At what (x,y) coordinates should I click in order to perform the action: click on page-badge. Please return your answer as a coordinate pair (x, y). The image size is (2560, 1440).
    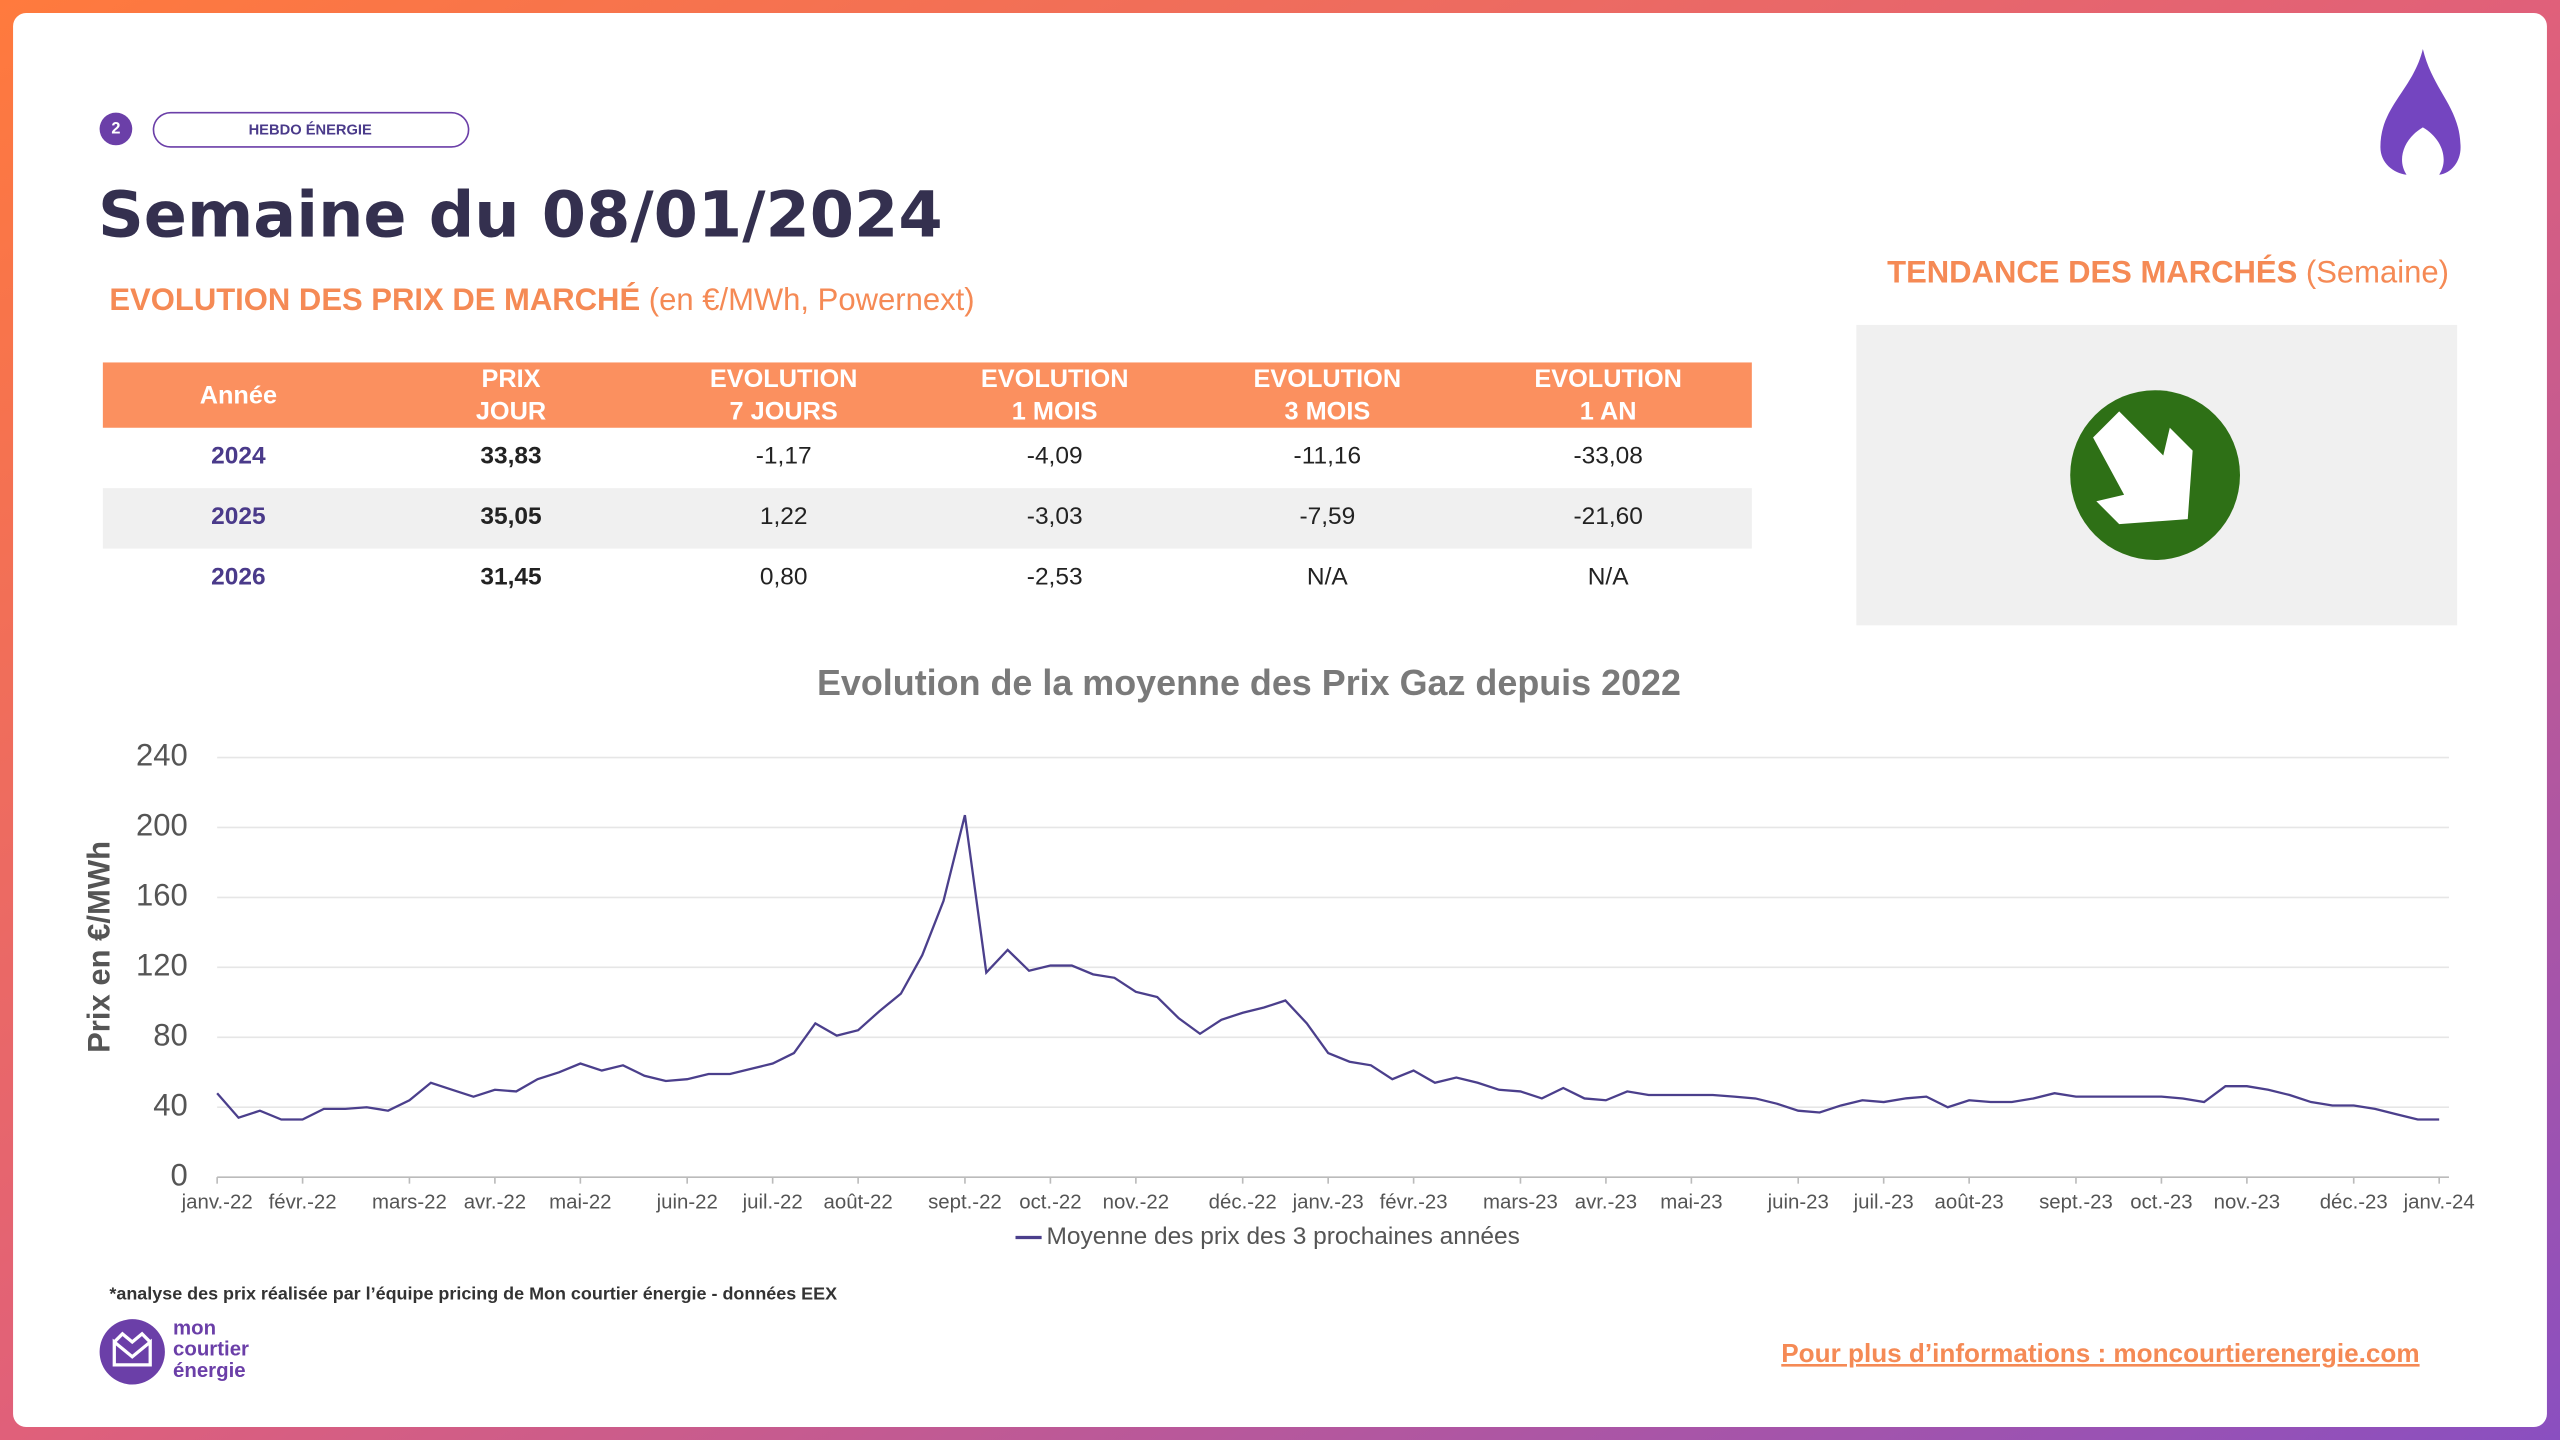
    Looking at the image, I should click on (116, 129).